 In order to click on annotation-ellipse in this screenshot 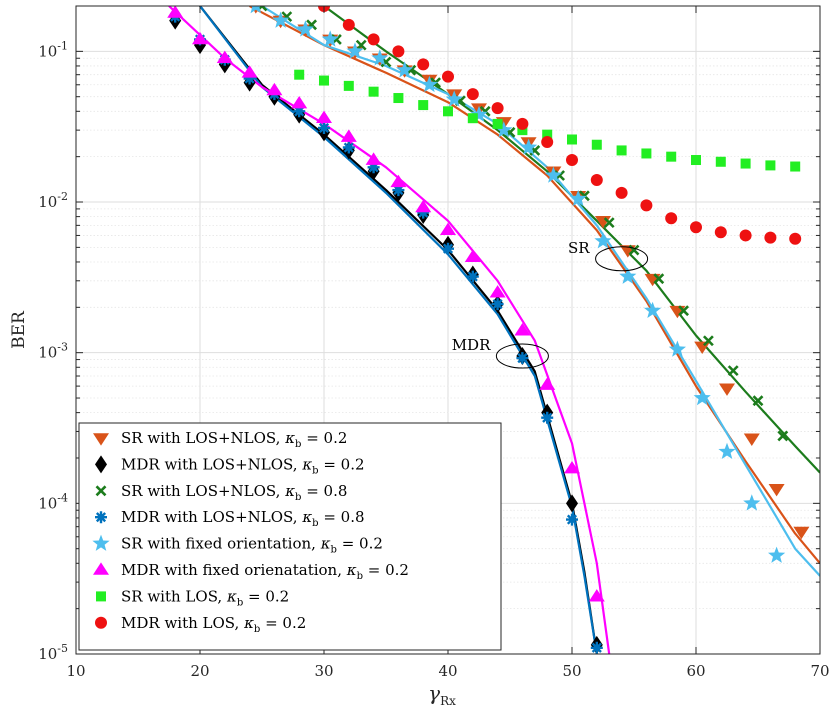, I will do `click(622, 259)`.